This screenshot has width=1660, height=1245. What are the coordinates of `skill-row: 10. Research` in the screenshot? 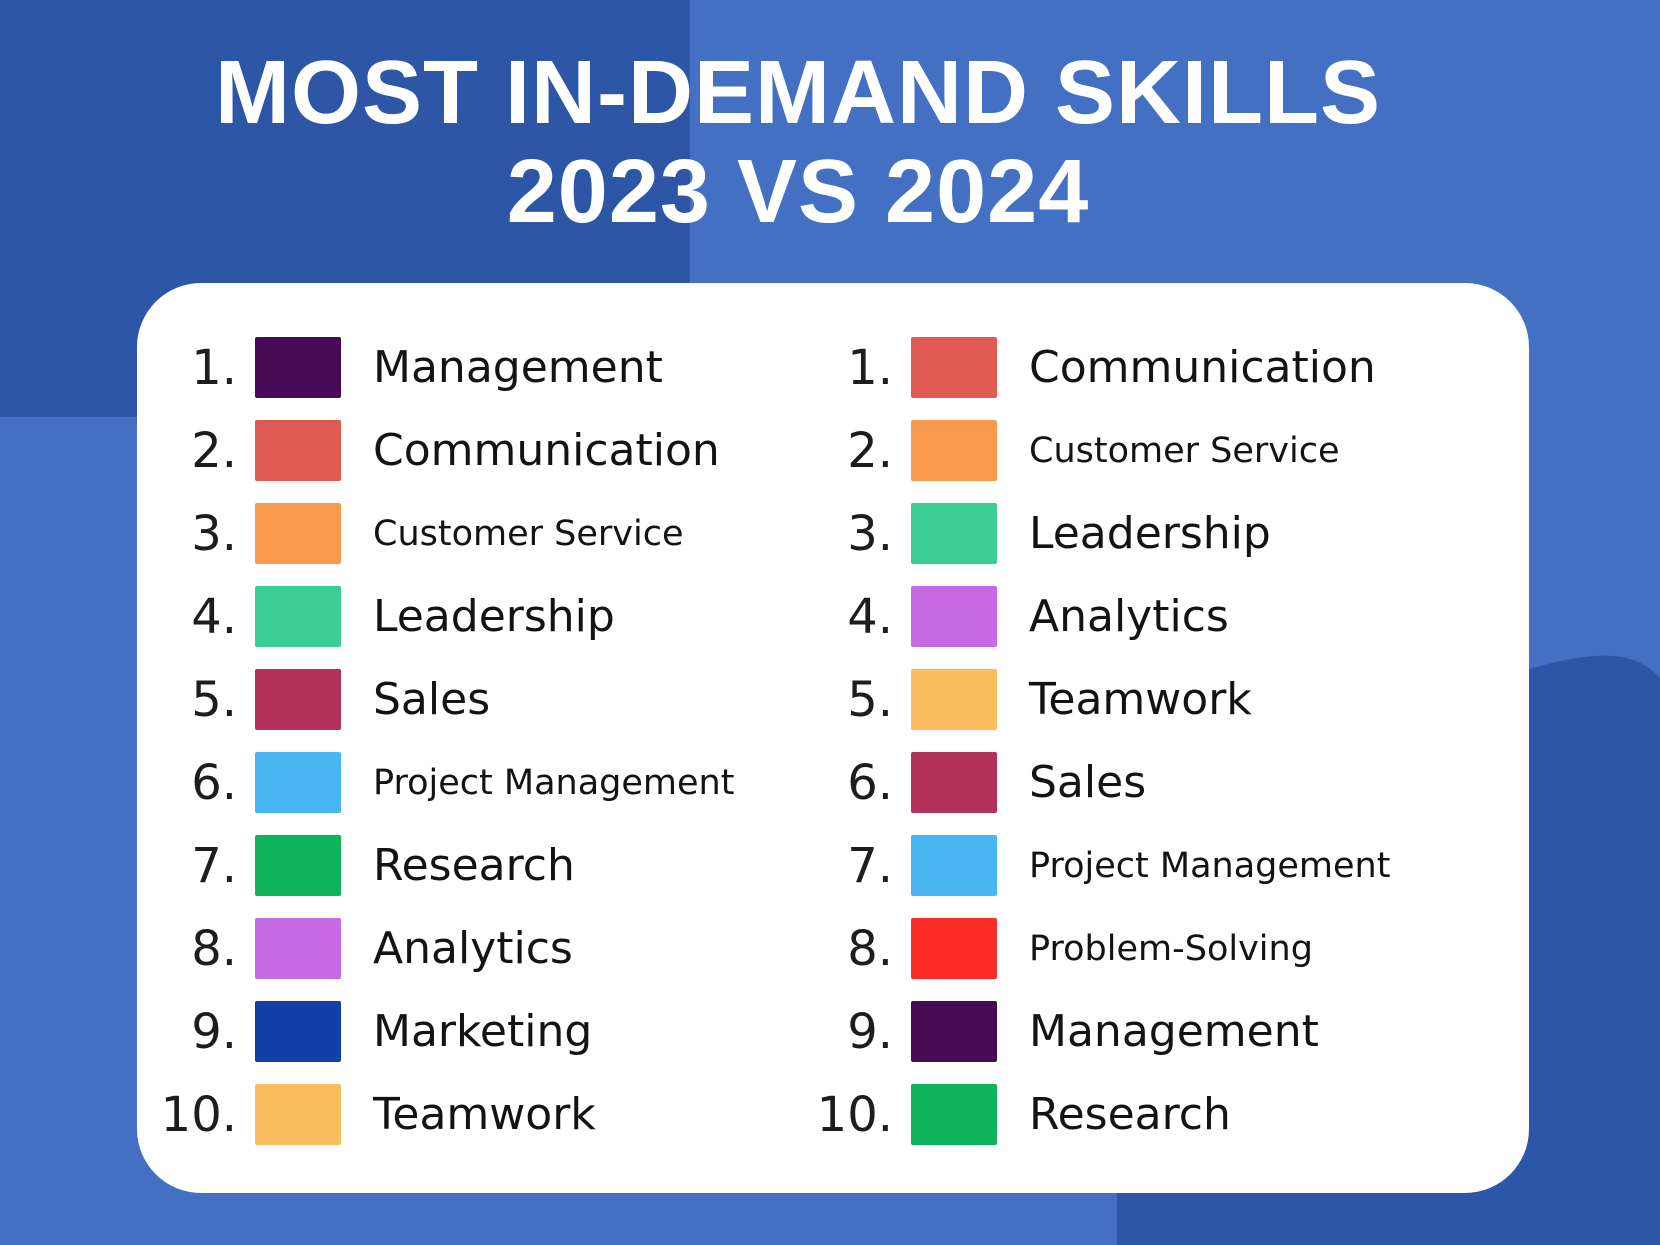 It's located at (1161, 1114).